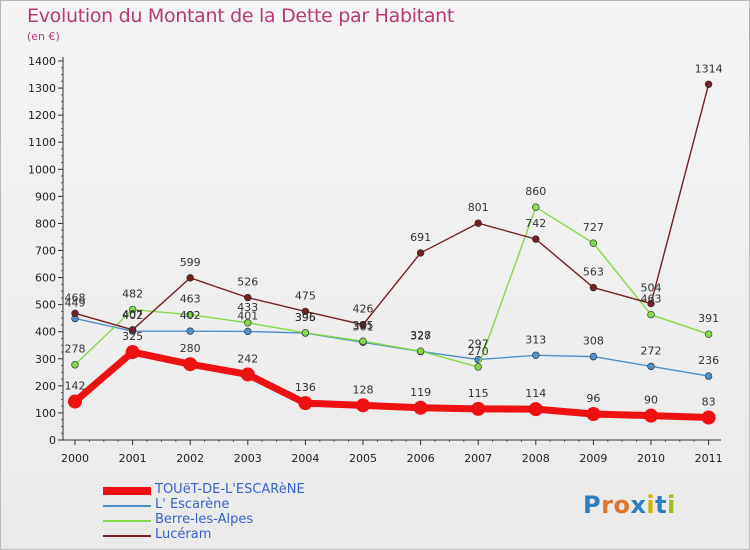 This screenshot has height=550, width=750. I want to click on data-label: 308, so click(593, 341).